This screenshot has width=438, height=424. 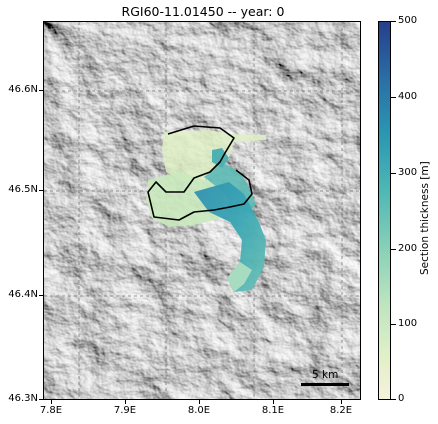 I want to click on colorbar-tick-label: 400, so click(x=408, y=96).